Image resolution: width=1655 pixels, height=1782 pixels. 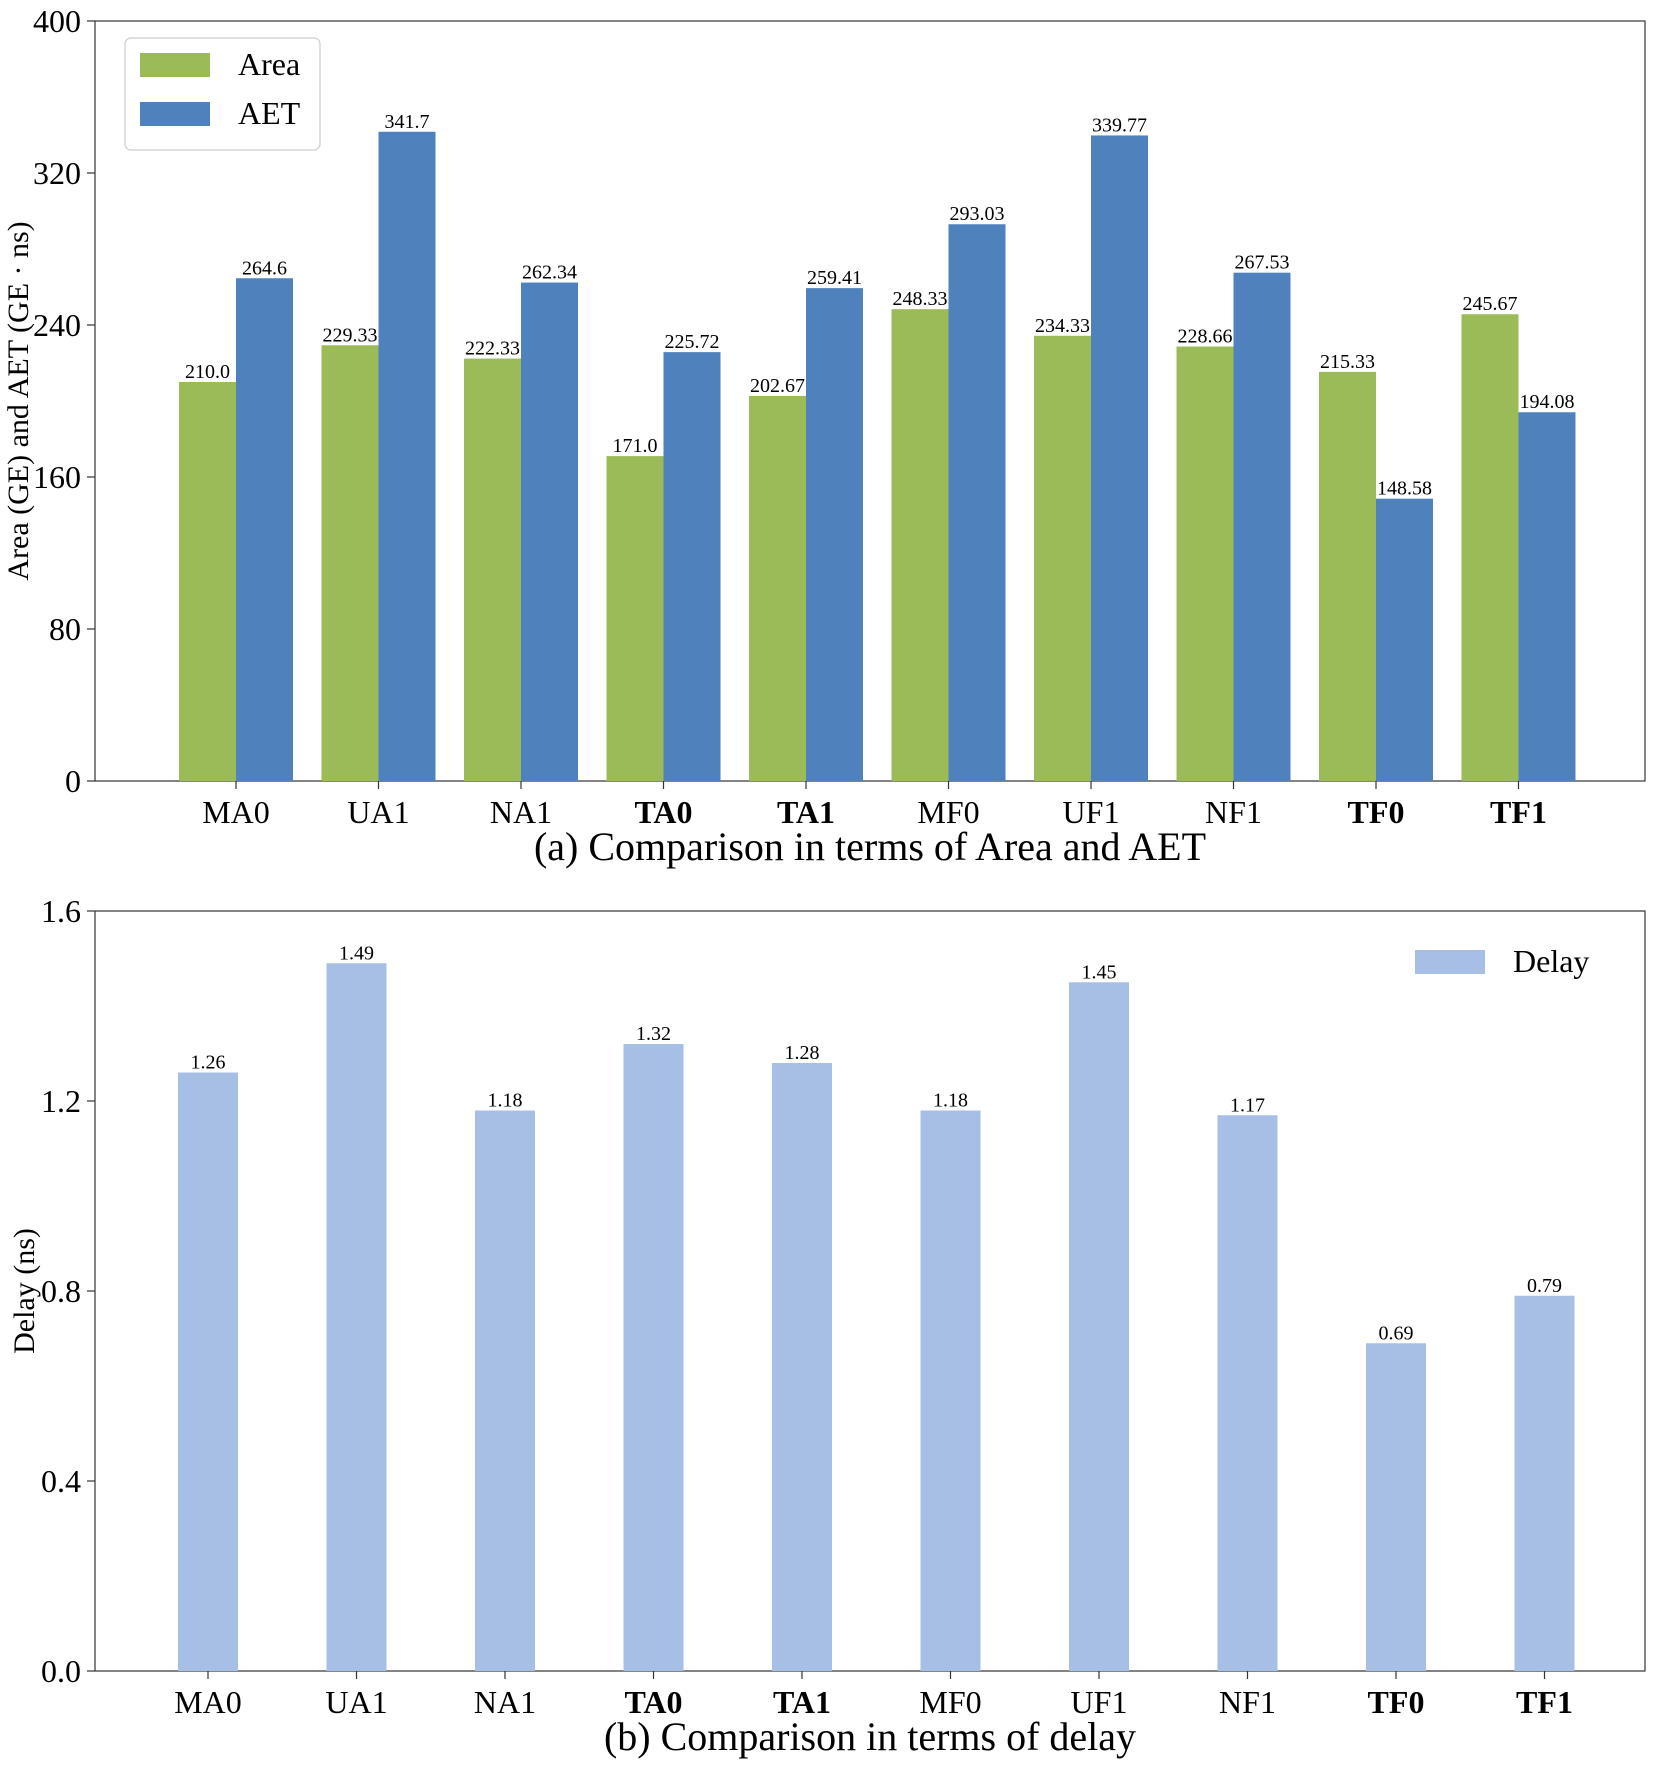 What do you see at coordinates (350, 335) in the screenshot?
I see `value-label-area-ua1: 229.33` at bounding box center [350, 335].